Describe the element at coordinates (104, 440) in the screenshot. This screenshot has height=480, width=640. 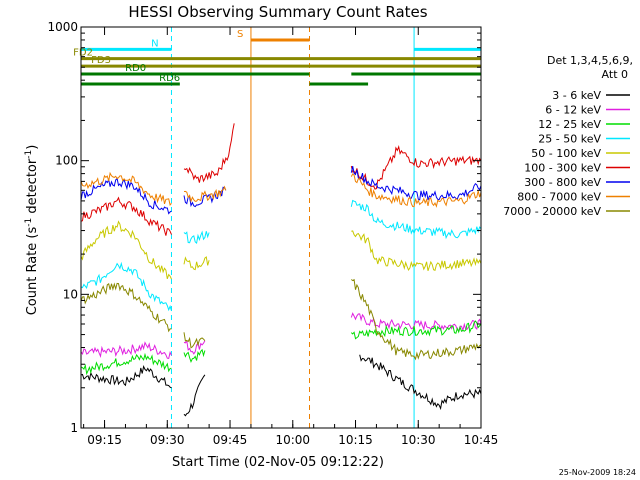
I see `x-tick-label-0: 09:15` at that location.